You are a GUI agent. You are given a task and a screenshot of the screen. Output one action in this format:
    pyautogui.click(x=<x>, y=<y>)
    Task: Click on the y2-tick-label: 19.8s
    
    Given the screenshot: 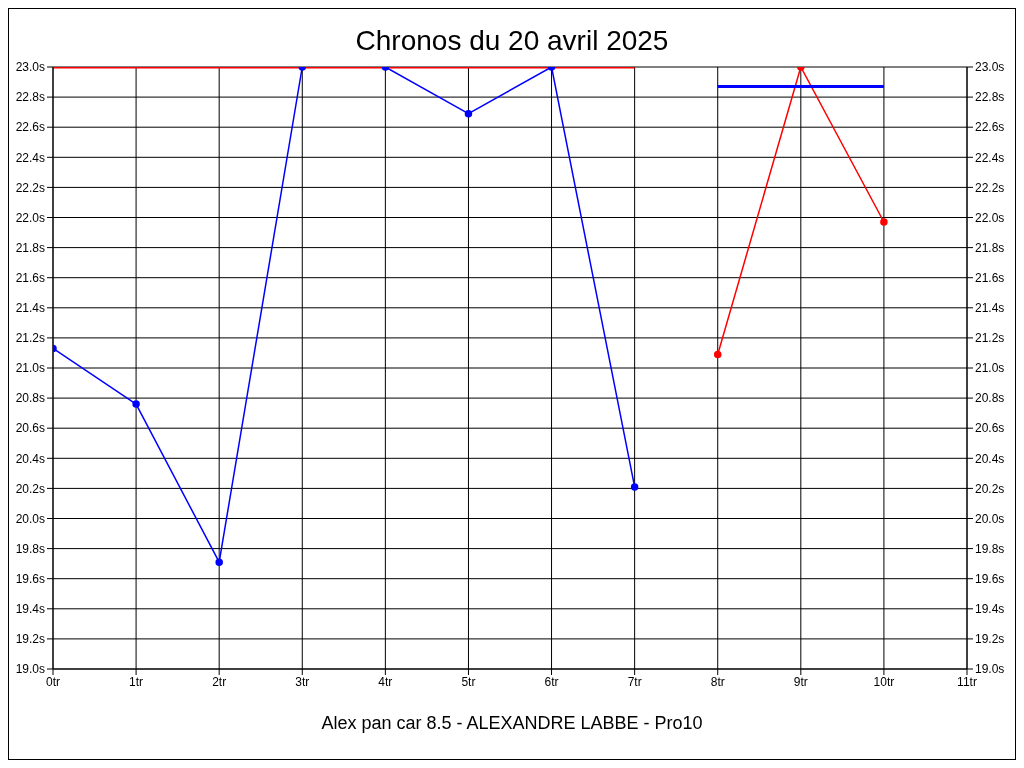 What is the action you would take?
    pyautogui.click(x=990, y=548)
    